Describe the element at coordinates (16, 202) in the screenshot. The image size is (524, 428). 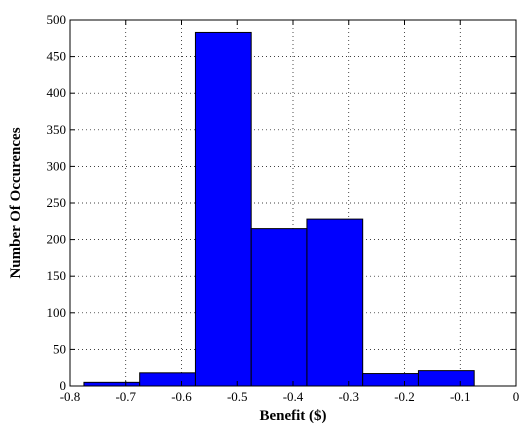
I see `y-axis-title: Number Of Occurences` at that location.